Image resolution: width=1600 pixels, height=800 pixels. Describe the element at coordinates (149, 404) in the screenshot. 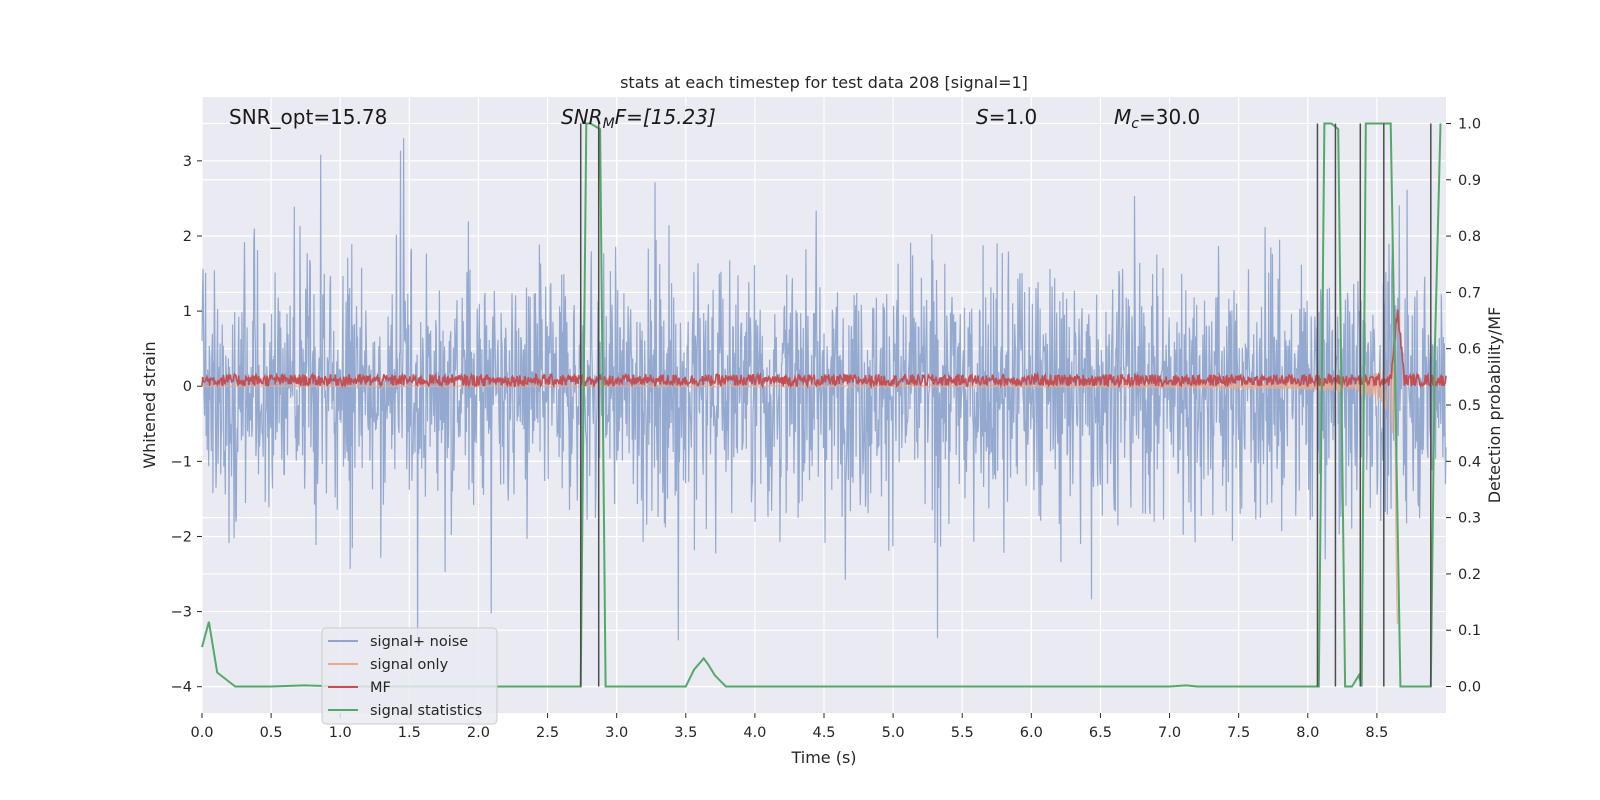

I see `y-axis-label: Whitened strain` at that location.